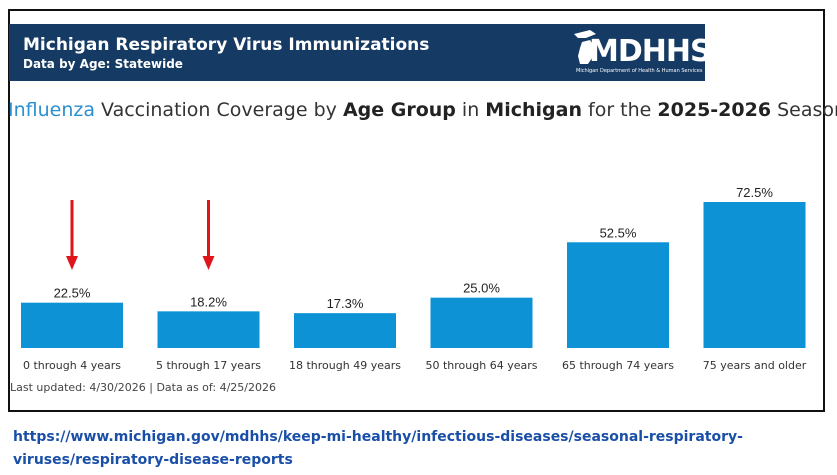 This screenshot has width=837, height=475. Describe the element at coordinates (103, 64) in the screenshot. I see `page-subtitle: Data by Age: Statewide` at that location.